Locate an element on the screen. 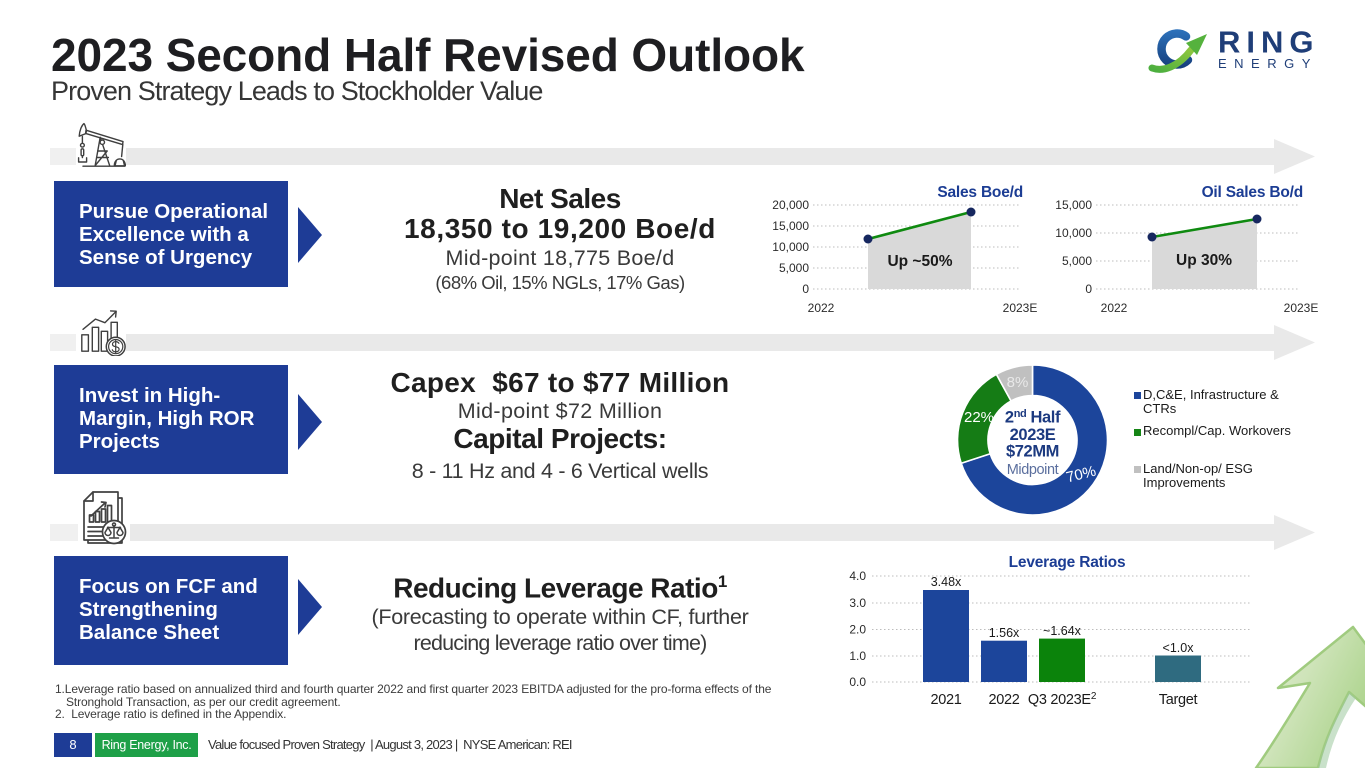 This screenshot has height=768, width=1365. svg-text: 70% is located at coordinates (1080, 475).